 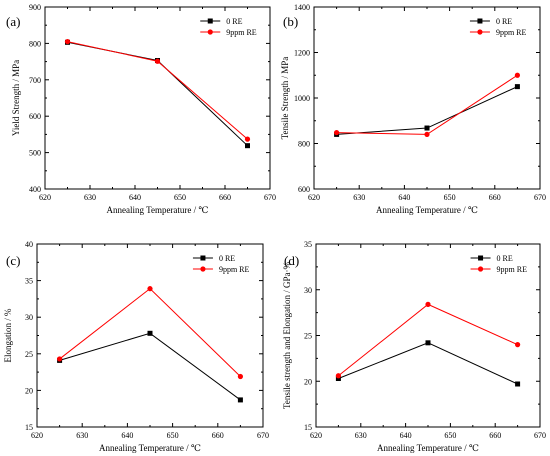 What do you see at coordinates (285, 98) in the screenshot?
I see `y-axis-title: Tensile Strength / MPa` at bounding box center [285, 98].